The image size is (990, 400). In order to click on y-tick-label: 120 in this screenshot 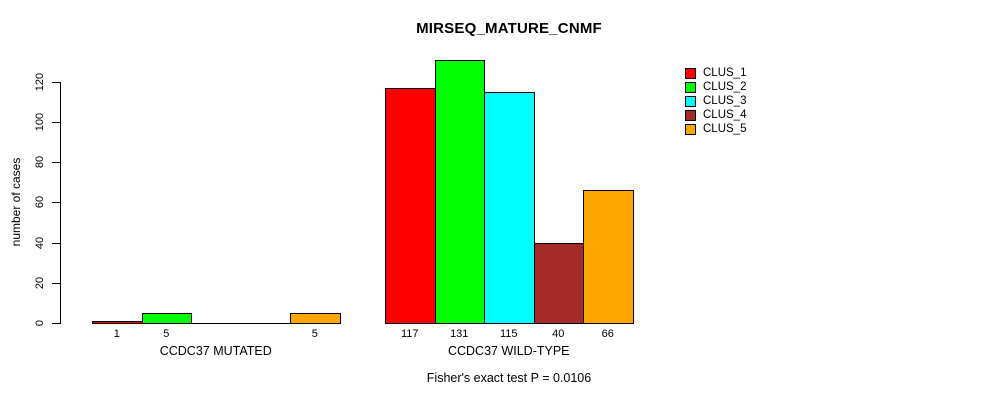, I will do `click(40, 82)`.